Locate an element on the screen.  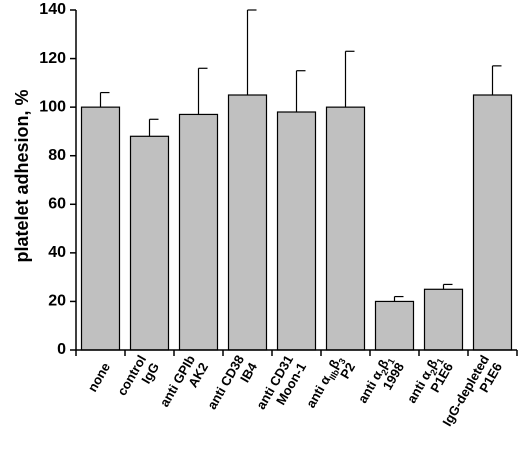
x-category-line: P2 is located at coordinates (347, 370).